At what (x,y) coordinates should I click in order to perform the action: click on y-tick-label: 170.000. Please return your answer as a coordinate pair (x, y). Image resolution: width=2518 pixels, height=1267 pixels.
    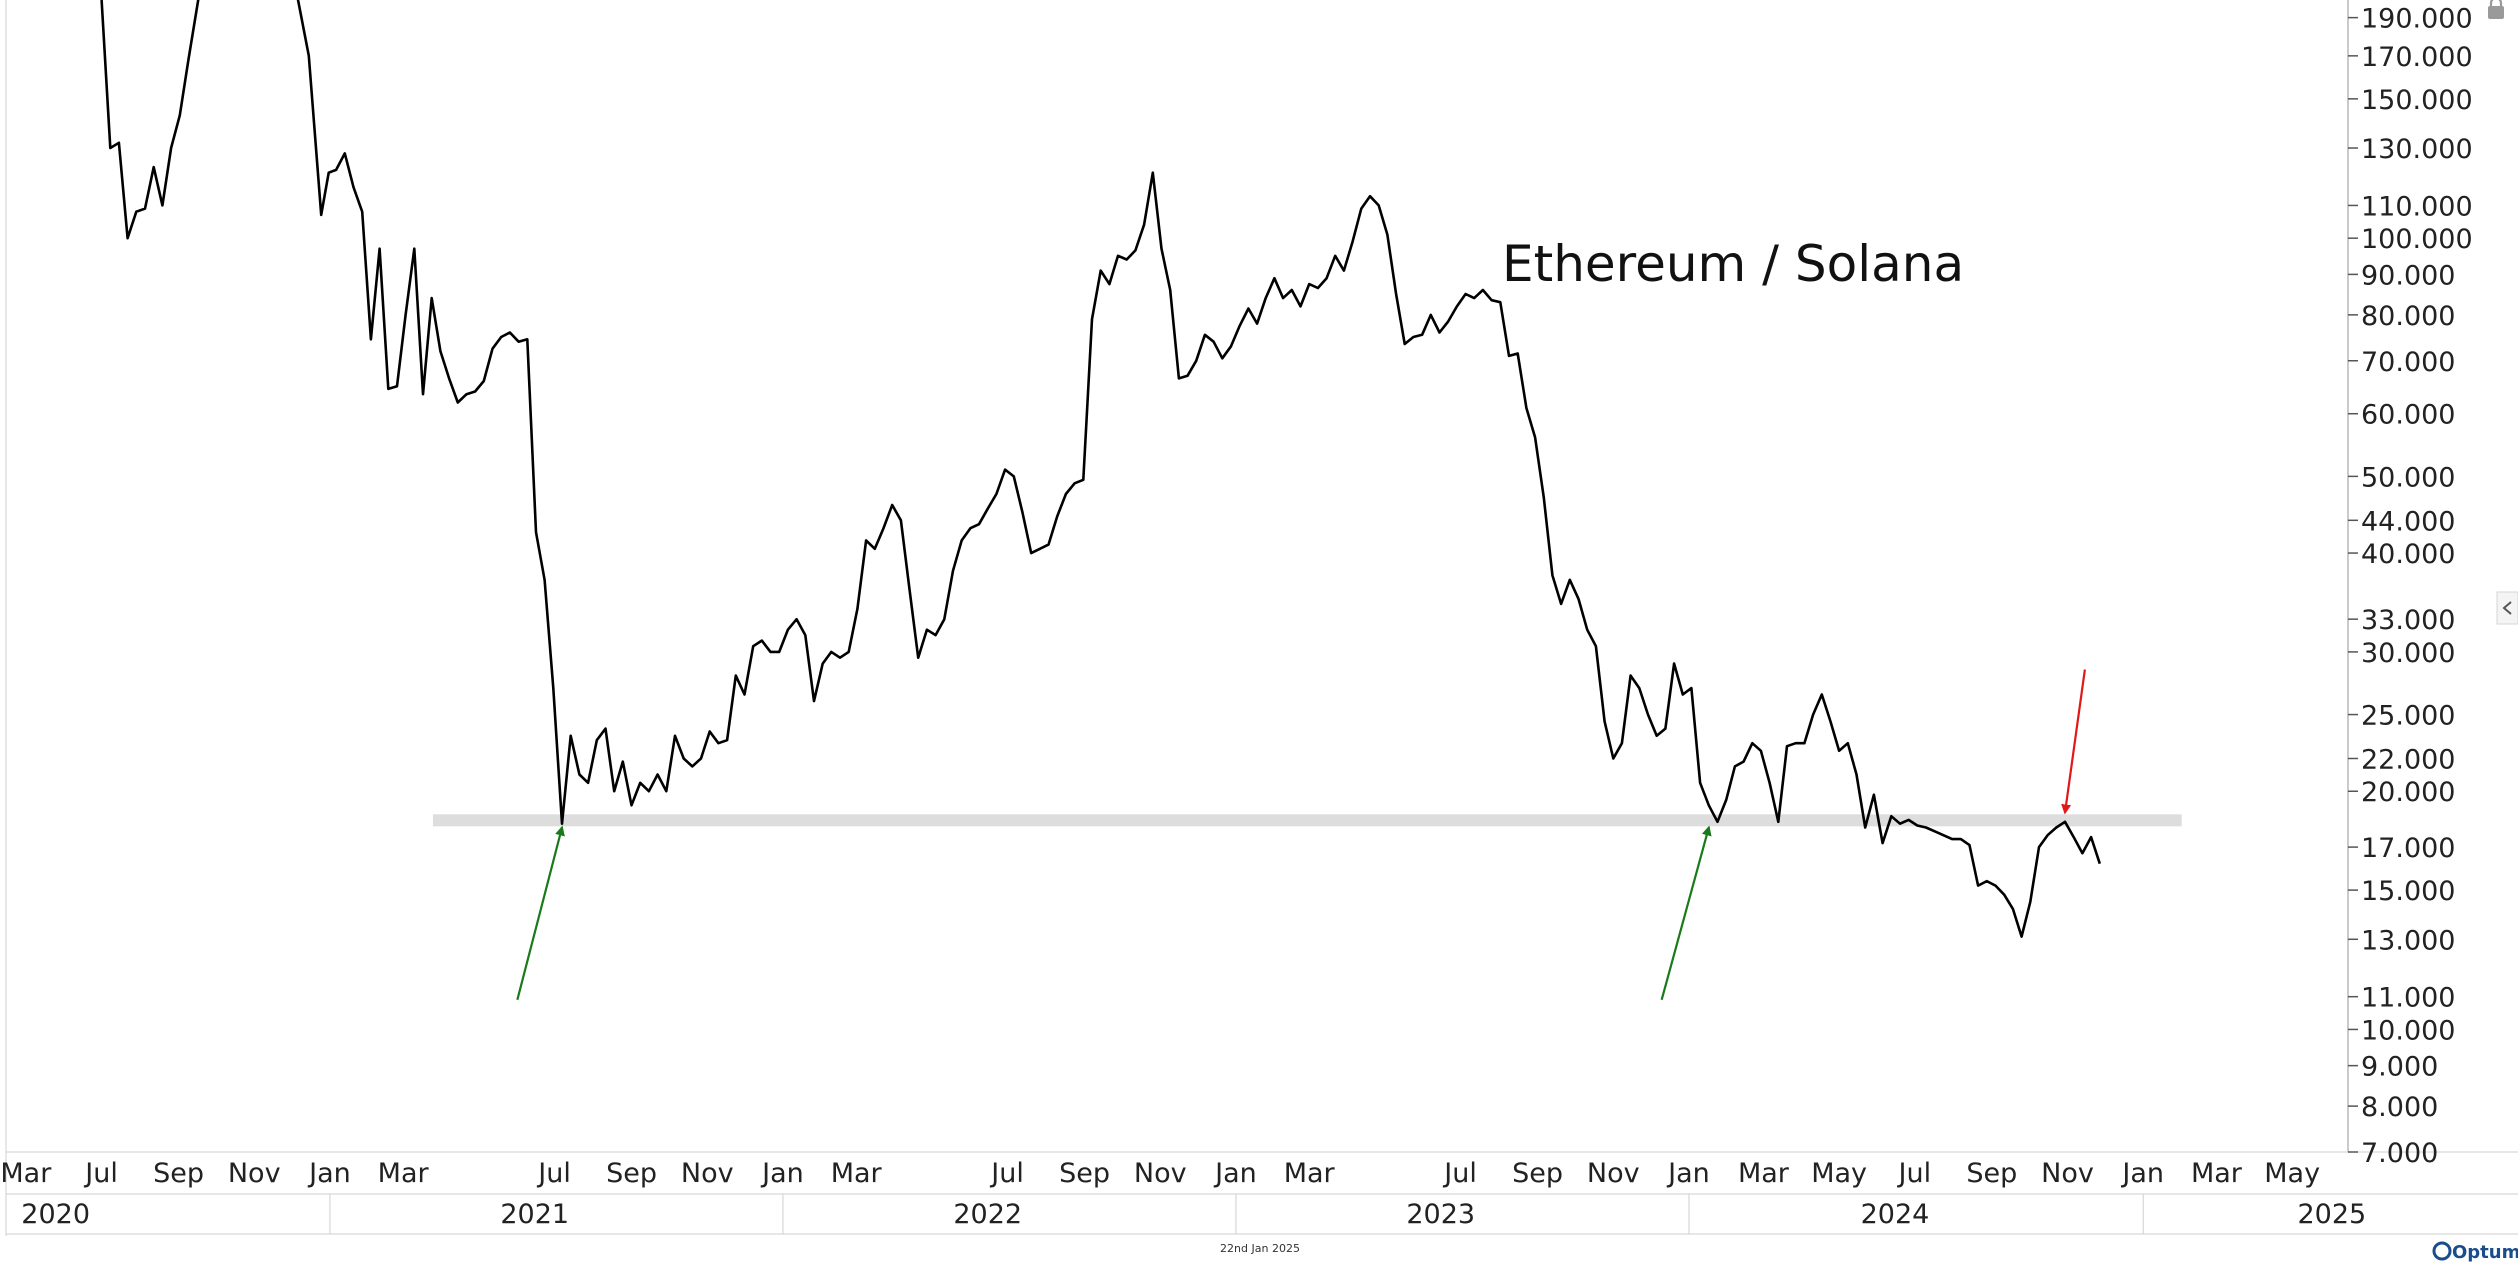
    Looking at the image, I should click on (2417, 57).